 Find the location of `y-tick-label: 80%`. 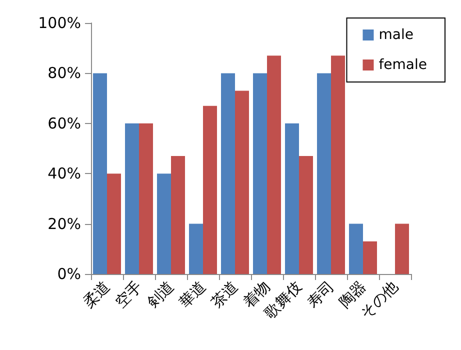

y-tick-label: 80% is located at coordinates (64, 73).